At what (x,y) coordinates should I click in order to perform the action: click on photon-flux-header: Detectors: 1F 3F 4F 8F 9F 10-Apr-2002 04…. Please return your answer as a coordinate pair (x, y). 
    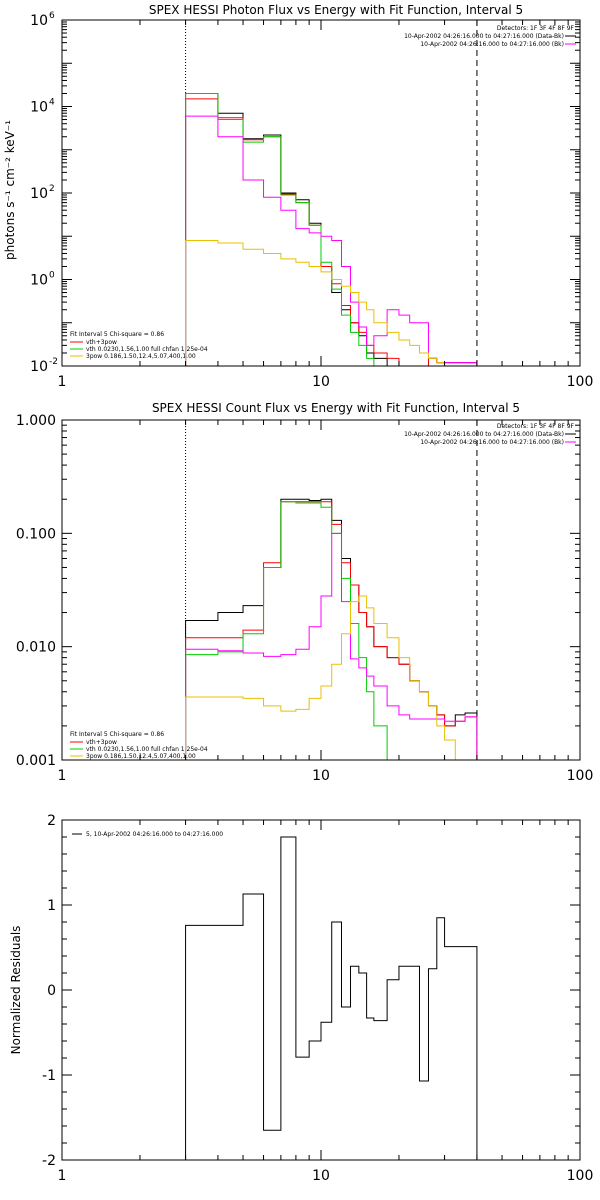
    Looking at the image, I should click on (490, 36).